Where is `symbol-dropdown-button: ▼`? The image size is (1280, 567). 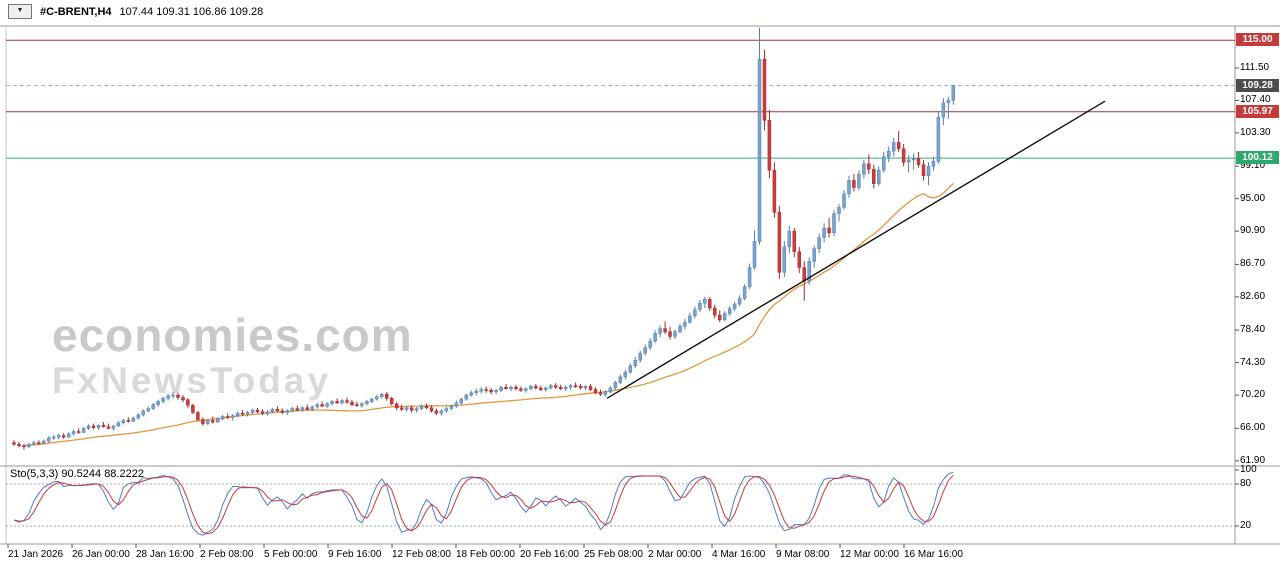
symbol-dropdown-button: ▼ is located at coordinates (20, 11).